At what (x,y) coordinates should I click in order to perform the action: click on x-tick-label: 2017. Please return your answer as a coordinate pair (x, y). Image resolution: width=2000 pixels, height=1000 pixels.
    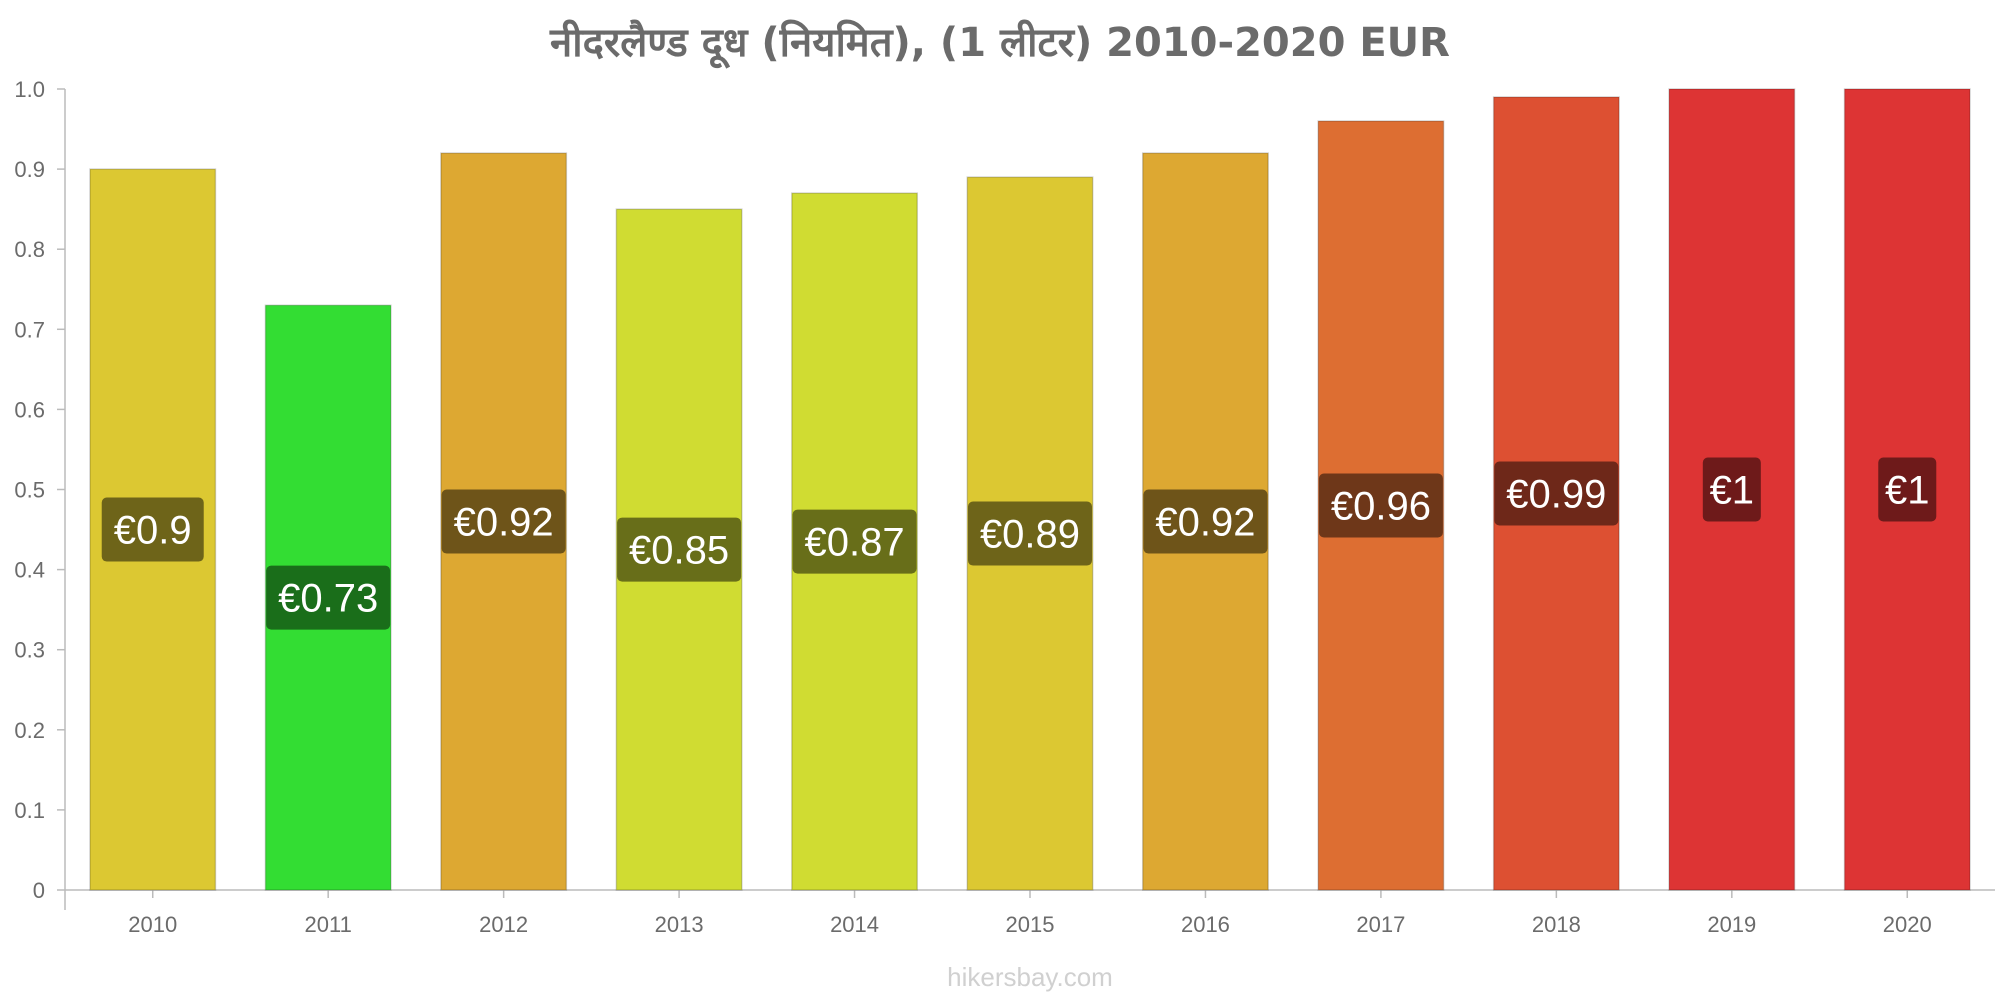
    Looking at the image, I should click on (1380, 924).